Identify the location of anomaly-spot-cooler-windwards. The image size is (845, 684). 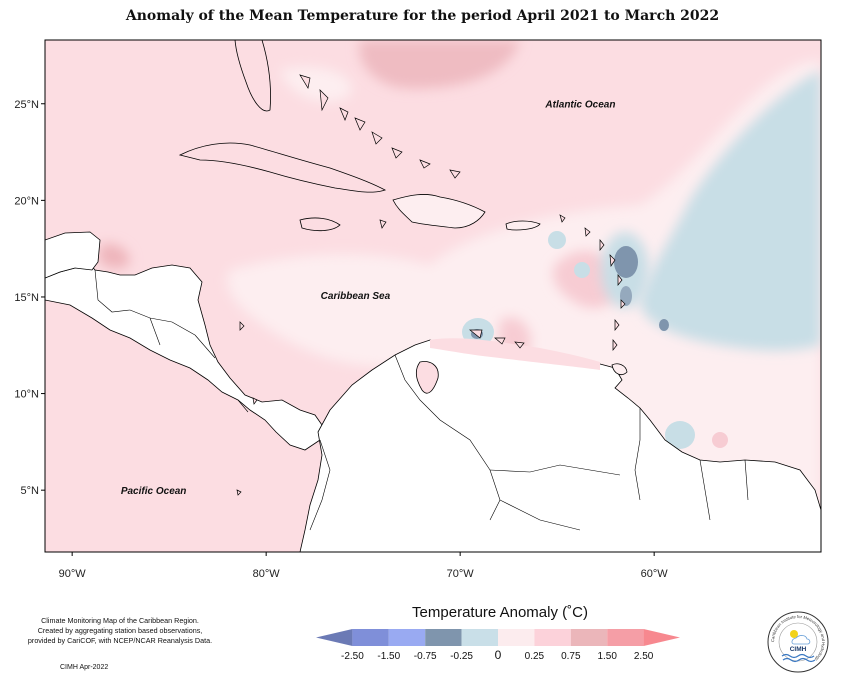
(626, 262).